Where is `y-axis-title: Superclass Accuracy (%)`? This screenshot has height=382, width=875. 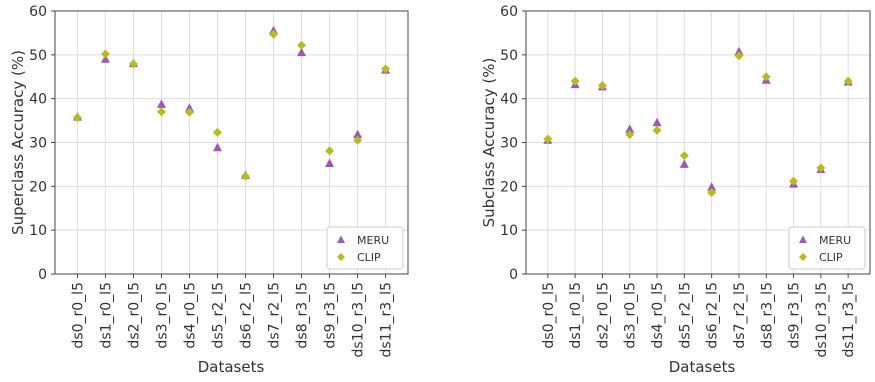
y-axis-title: Superclass Accuracy (%) is located at coordinates (18, 142).